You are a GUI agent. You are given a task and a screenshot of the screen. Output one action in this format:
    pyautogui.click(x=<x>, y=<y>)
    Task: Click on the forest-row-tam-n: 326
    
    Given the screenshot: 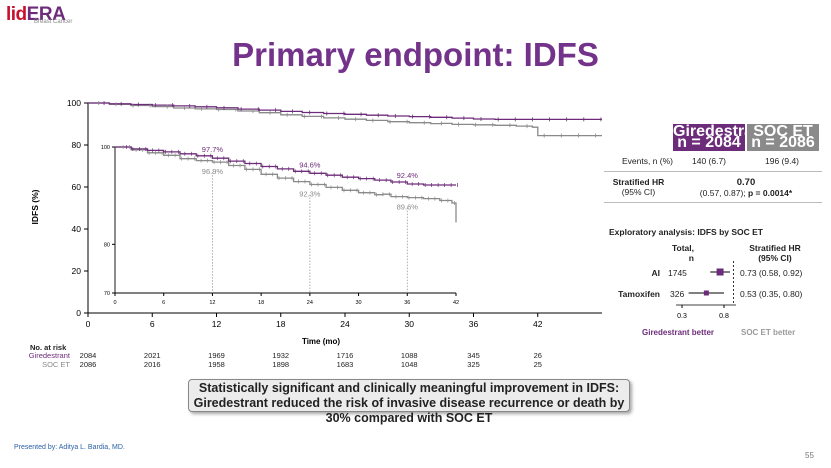 What is the action you would take?
    pyautogui.click(x=677, y=294)
    